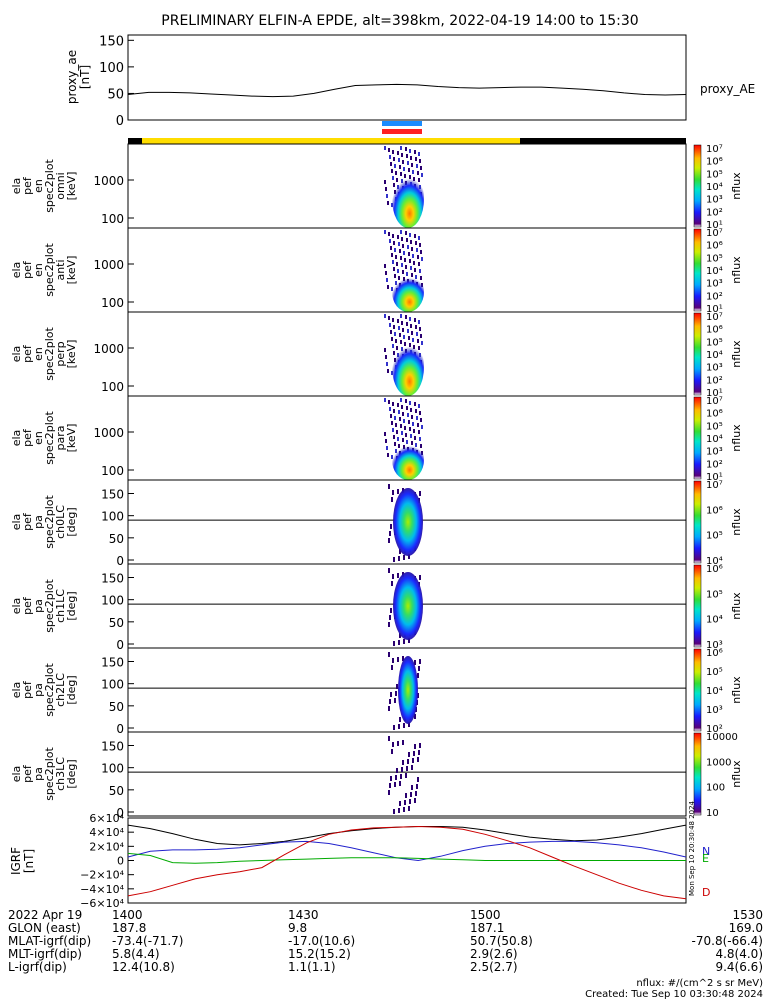 Image resolution: width=775 pixels, height=1000 pixels. I want to click on footer-value: 15.2(15.2), so click(319, 954).